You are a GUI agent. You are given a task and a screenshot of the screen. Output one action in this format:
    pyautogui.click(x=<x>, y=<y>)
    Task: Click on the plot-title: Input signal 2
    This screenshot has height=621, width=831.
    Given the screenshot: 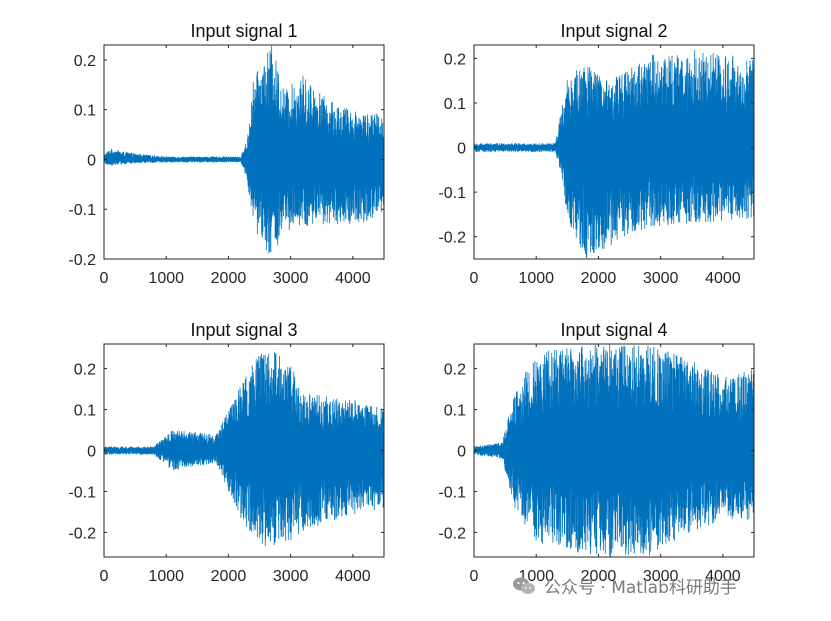 What is the action you would take?
    pyautogui.click(x=613, y=31)
    